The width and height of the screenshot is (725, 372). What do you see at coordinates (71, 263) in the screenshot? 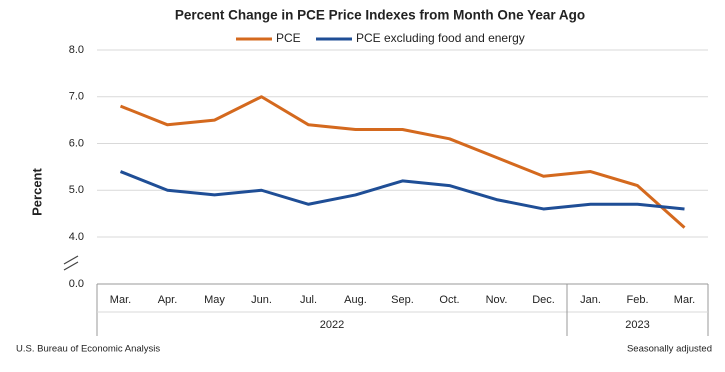
I see `axis-break` at bounding box center [71, 263].